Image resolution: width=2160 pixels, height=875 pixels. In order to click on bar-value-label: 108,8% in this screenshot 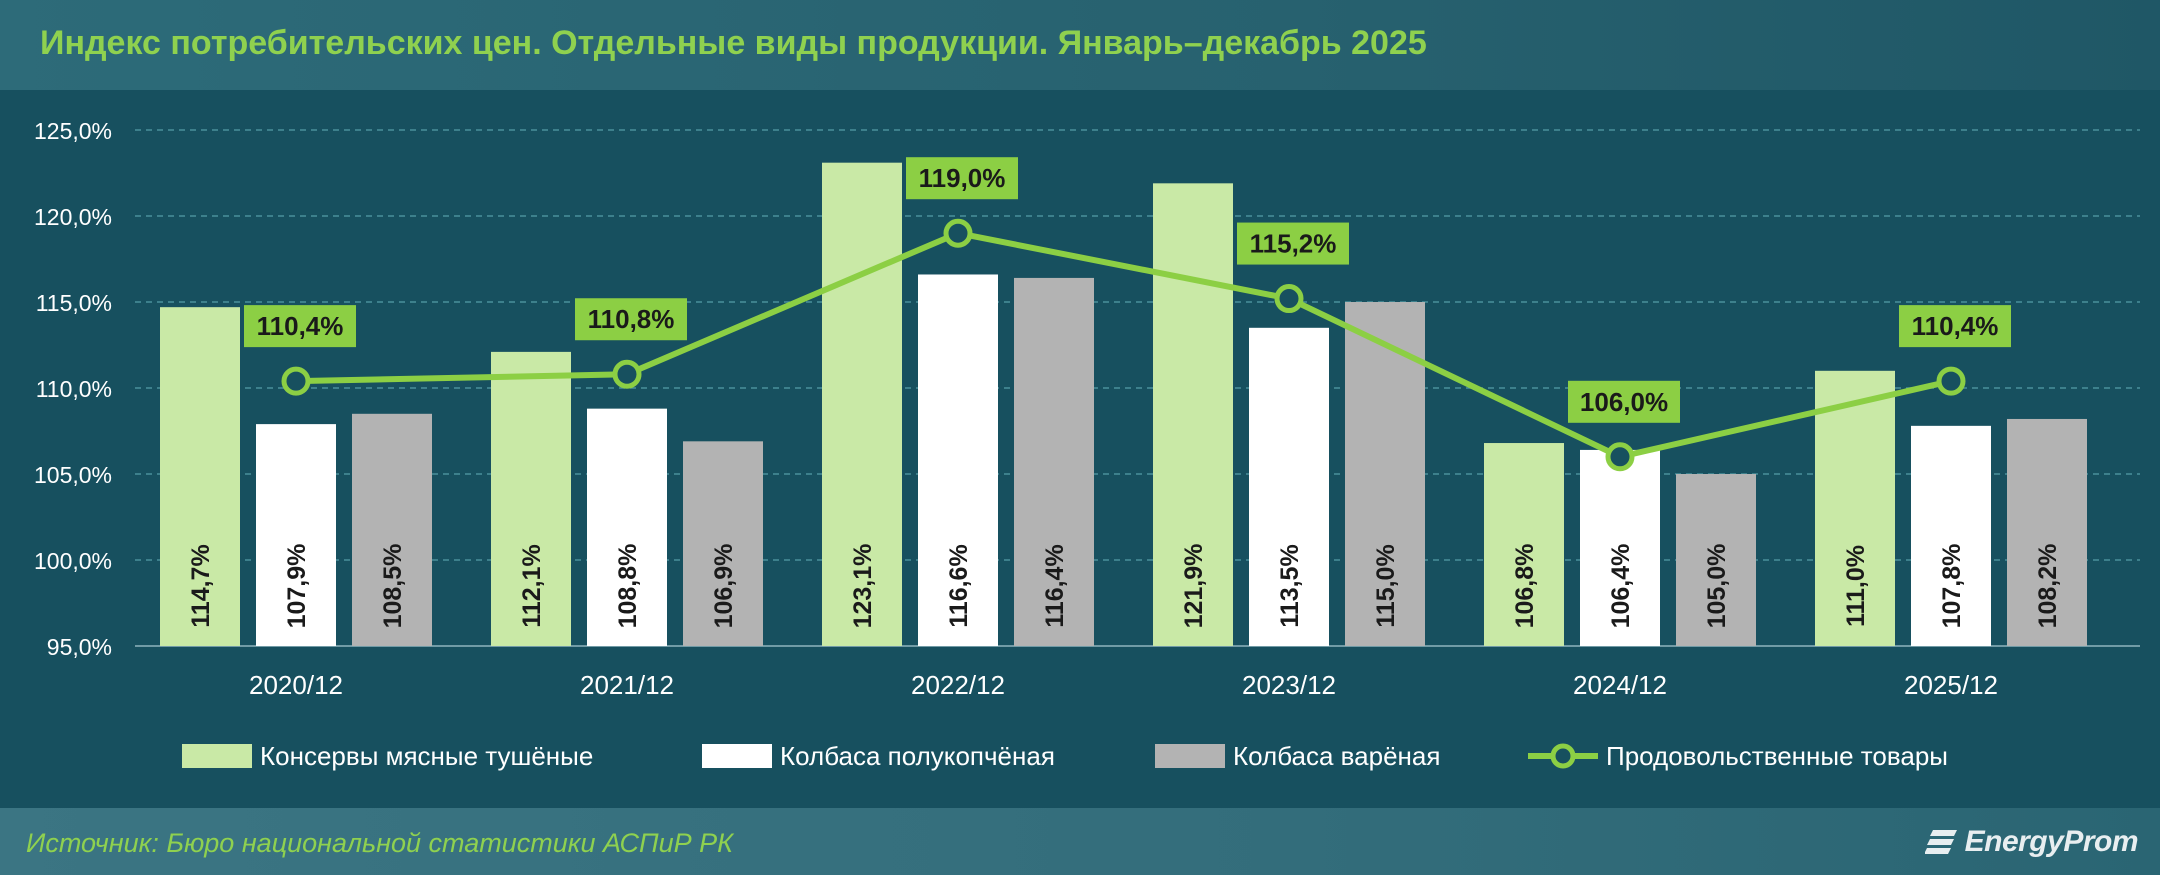, I will do `click(628, 586)`.